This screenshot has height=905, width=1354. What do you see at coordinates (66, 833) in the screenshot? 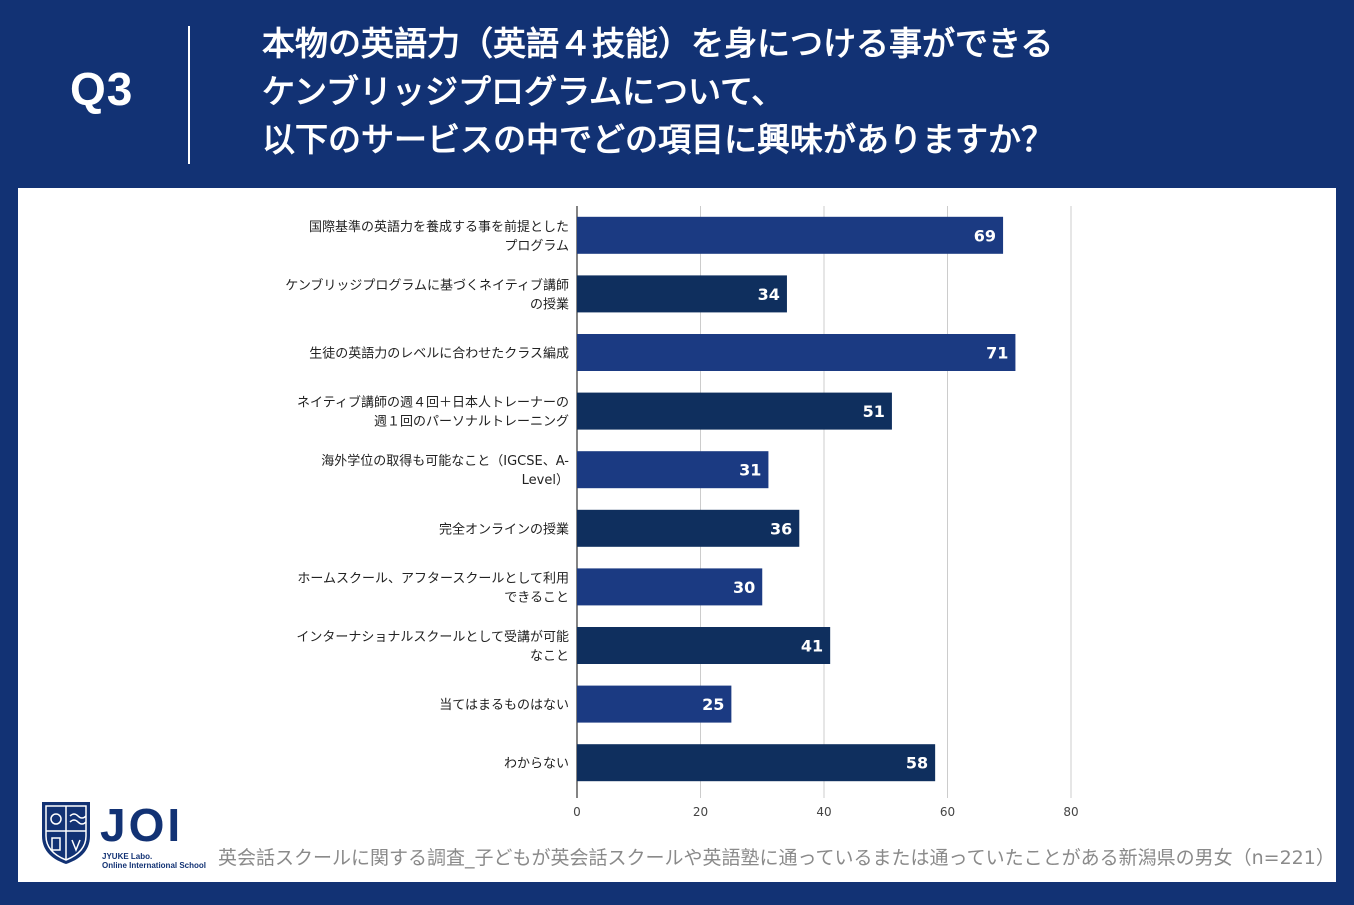
I see `school-crest-icon` at bounding box center [66, 833].